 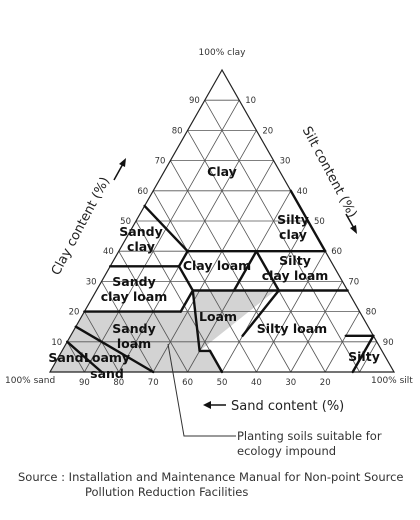 I want to click on region-sandy-loam-line2: loam, so click(x=134, y=343).